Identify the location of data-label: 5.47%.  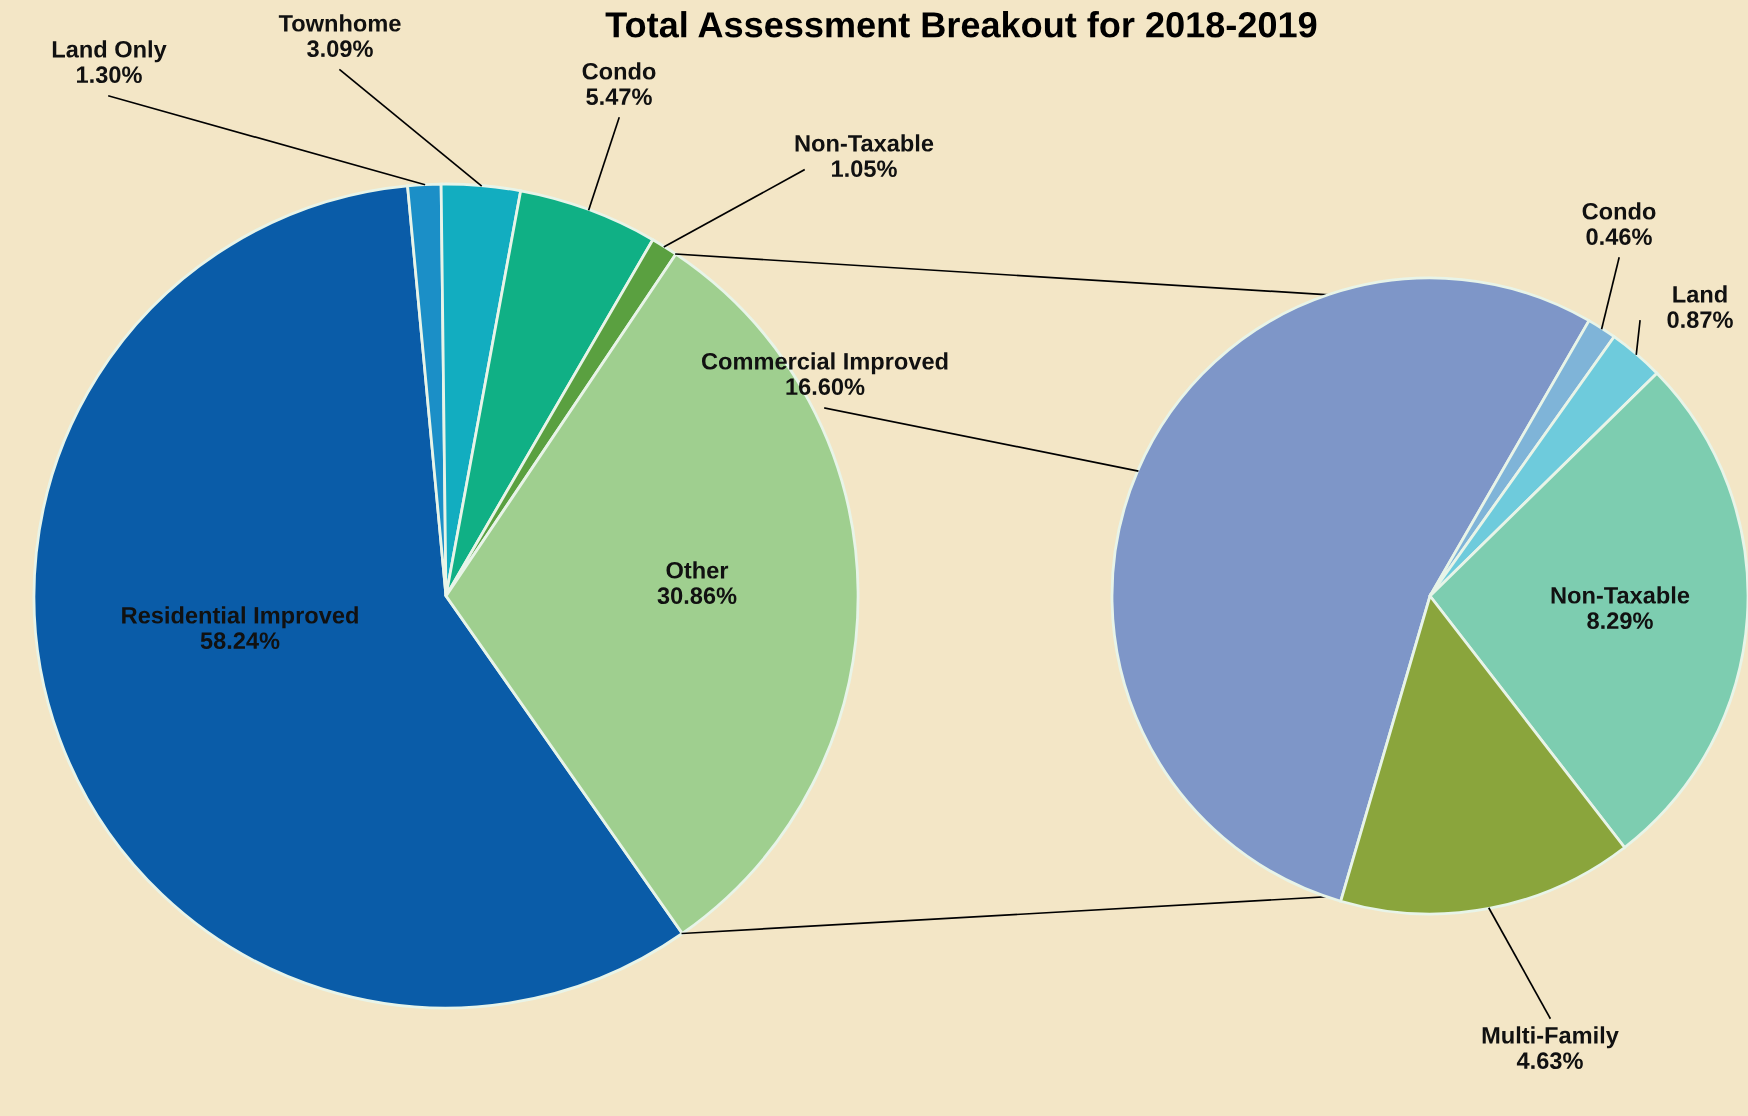
(619, 97).